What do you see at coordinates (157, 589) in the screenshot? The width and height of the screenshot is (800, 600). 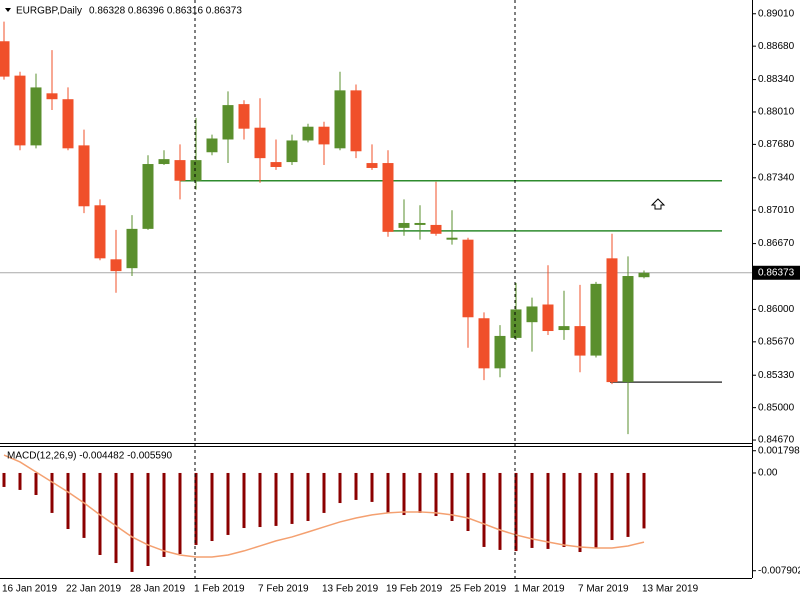 I see `x-tick-label: 28 Jan 2019` at bounding box center [157, 589].